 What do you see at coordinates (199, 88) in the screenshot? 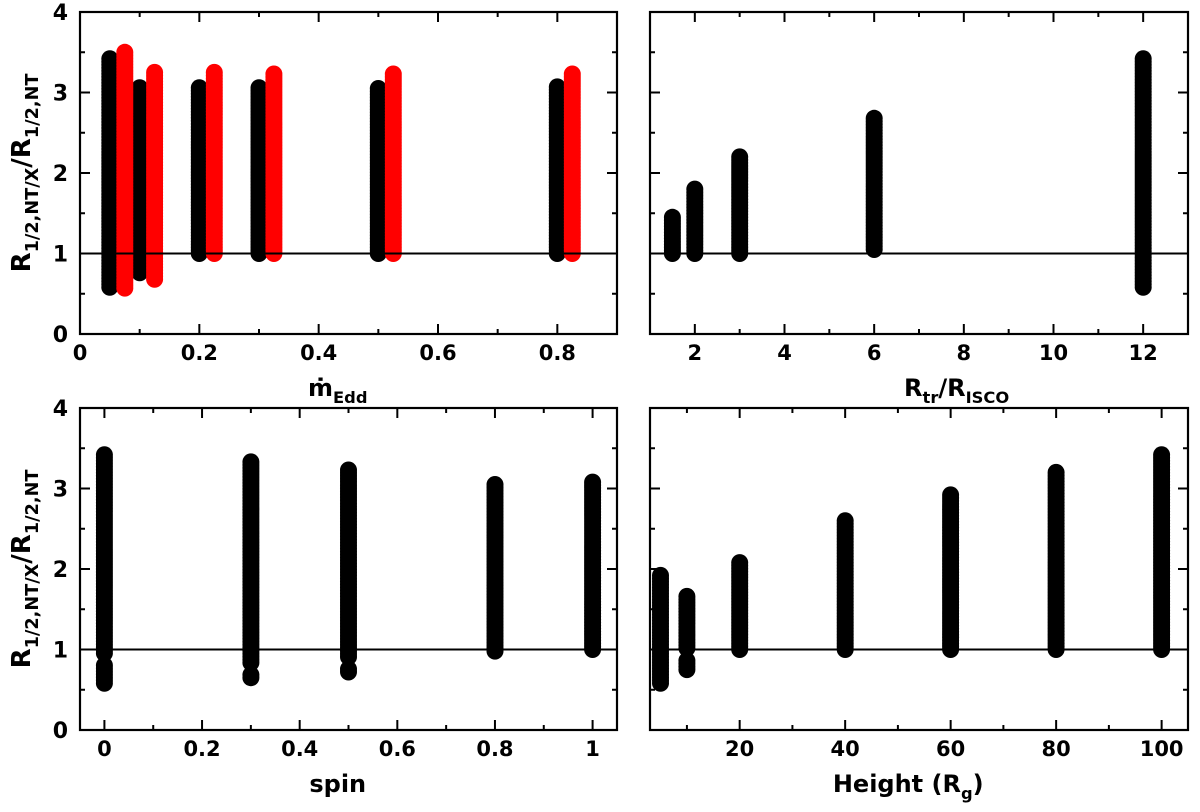
I see `marker-black-x0.2` at bounding box center [199, 88].